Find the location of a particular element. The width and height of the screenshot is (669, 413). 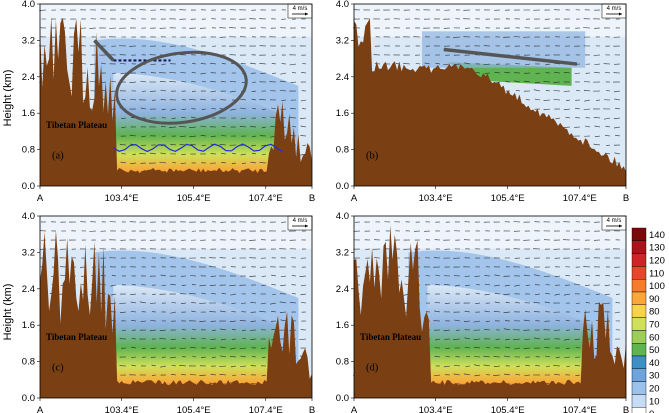

upper-band is located at coordinates (176, 20).